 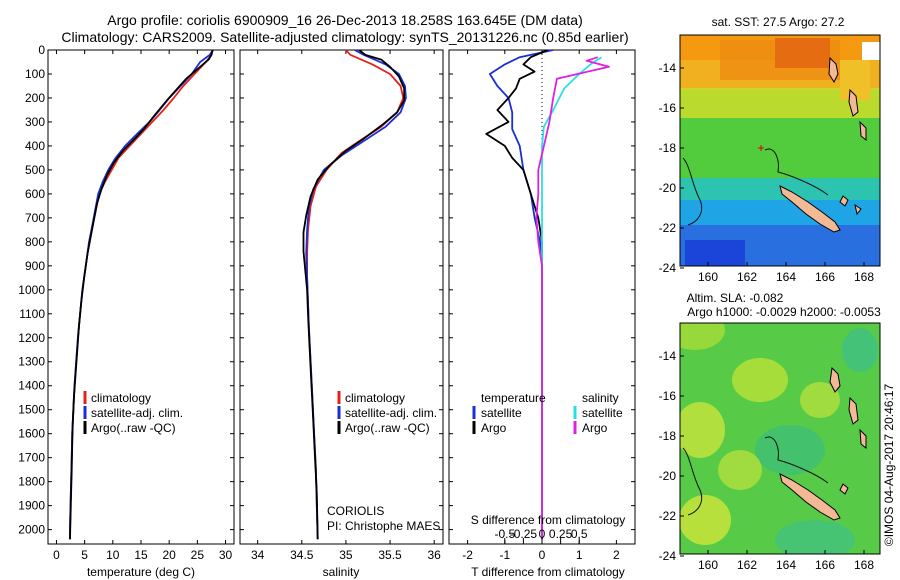 What do you see at coordinates (141, 572) in the screenshot?
I see `temperature-x-label: temperature (deg C)` at bounding box center [141, 572].